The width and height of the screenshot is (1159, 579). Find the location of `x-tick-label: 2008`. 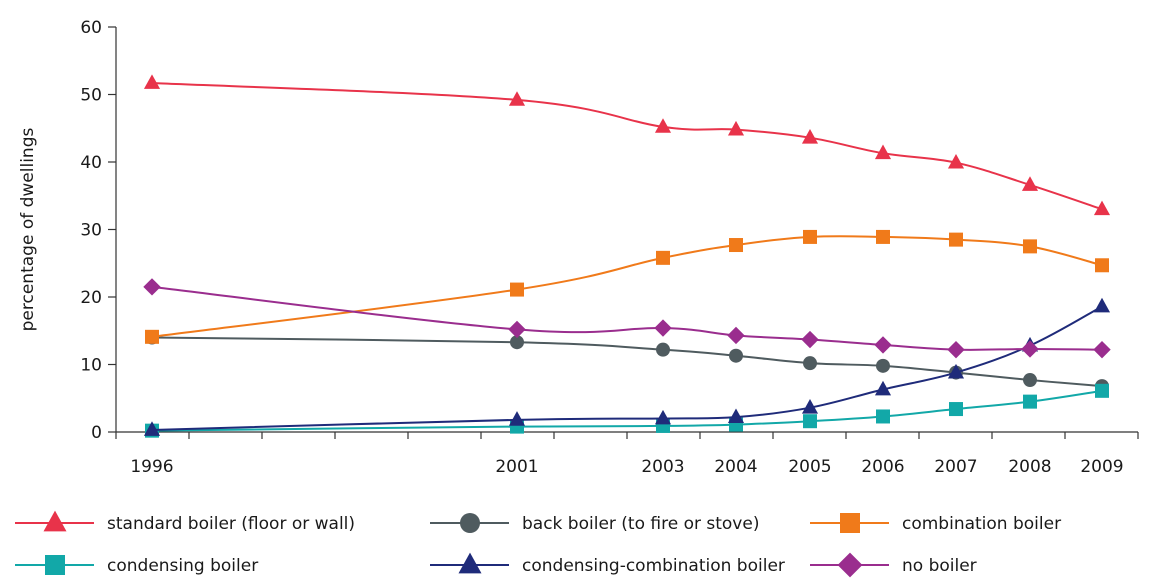

x-tick-label: 2008 is located at coordinates (1029, 467).